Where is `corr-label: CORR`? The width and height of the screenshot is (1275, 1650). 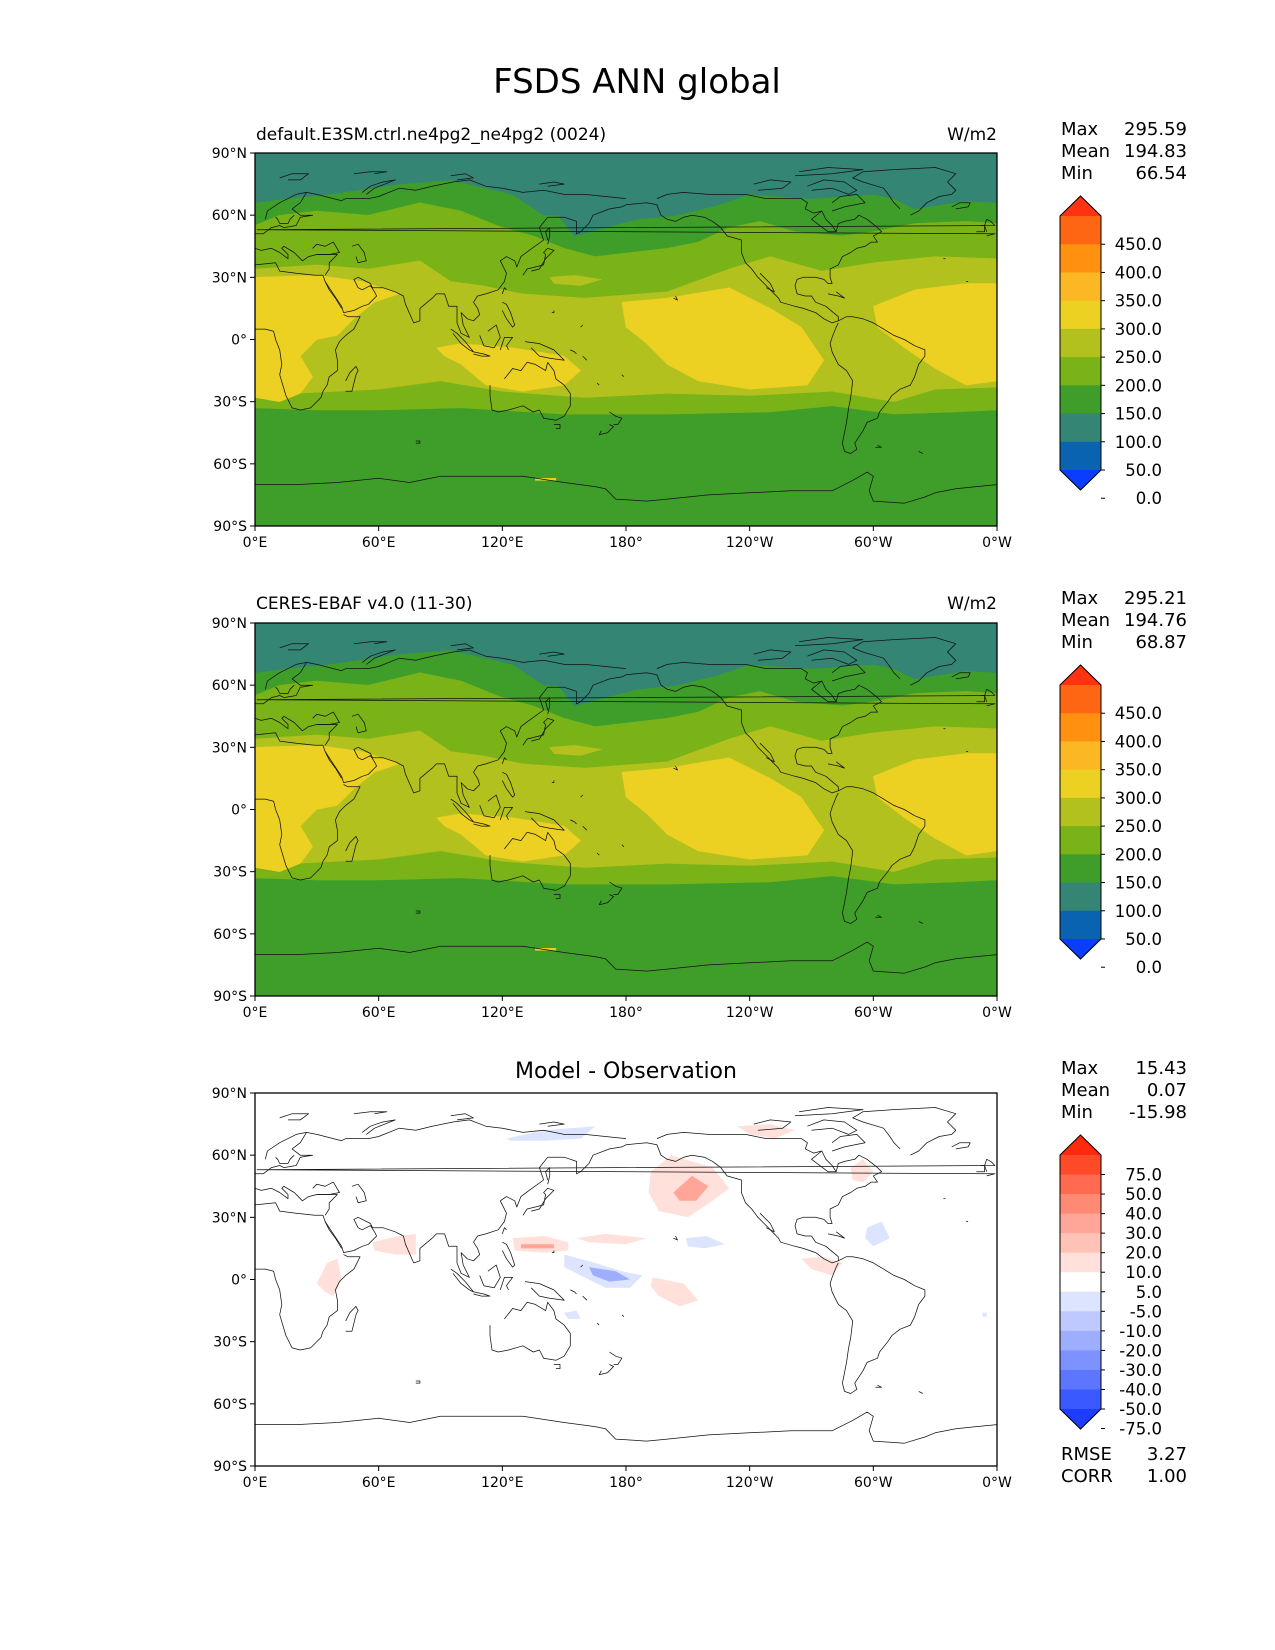 corr-label: CORR is located at coordinates (1087, 1476).